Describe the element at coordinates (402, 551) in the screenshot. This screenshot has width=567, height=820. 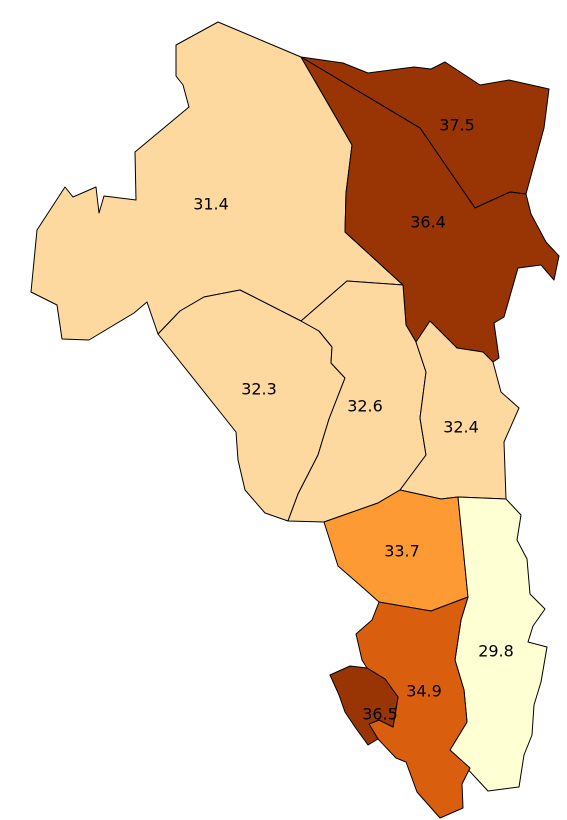
I see `region-label: 33.7` at that location.